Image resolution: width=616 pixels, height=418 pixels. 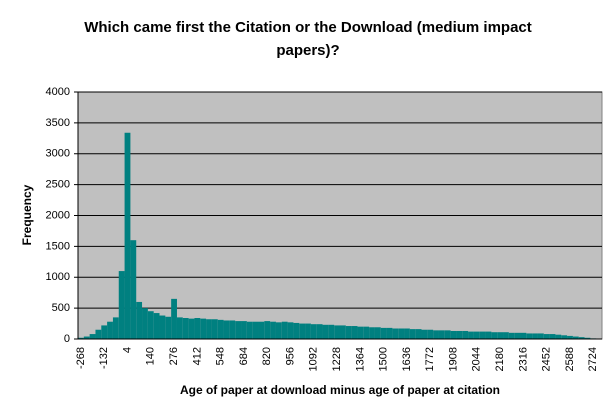 I want to click on x-tick-label: 1636, so click(x=407, y=359).